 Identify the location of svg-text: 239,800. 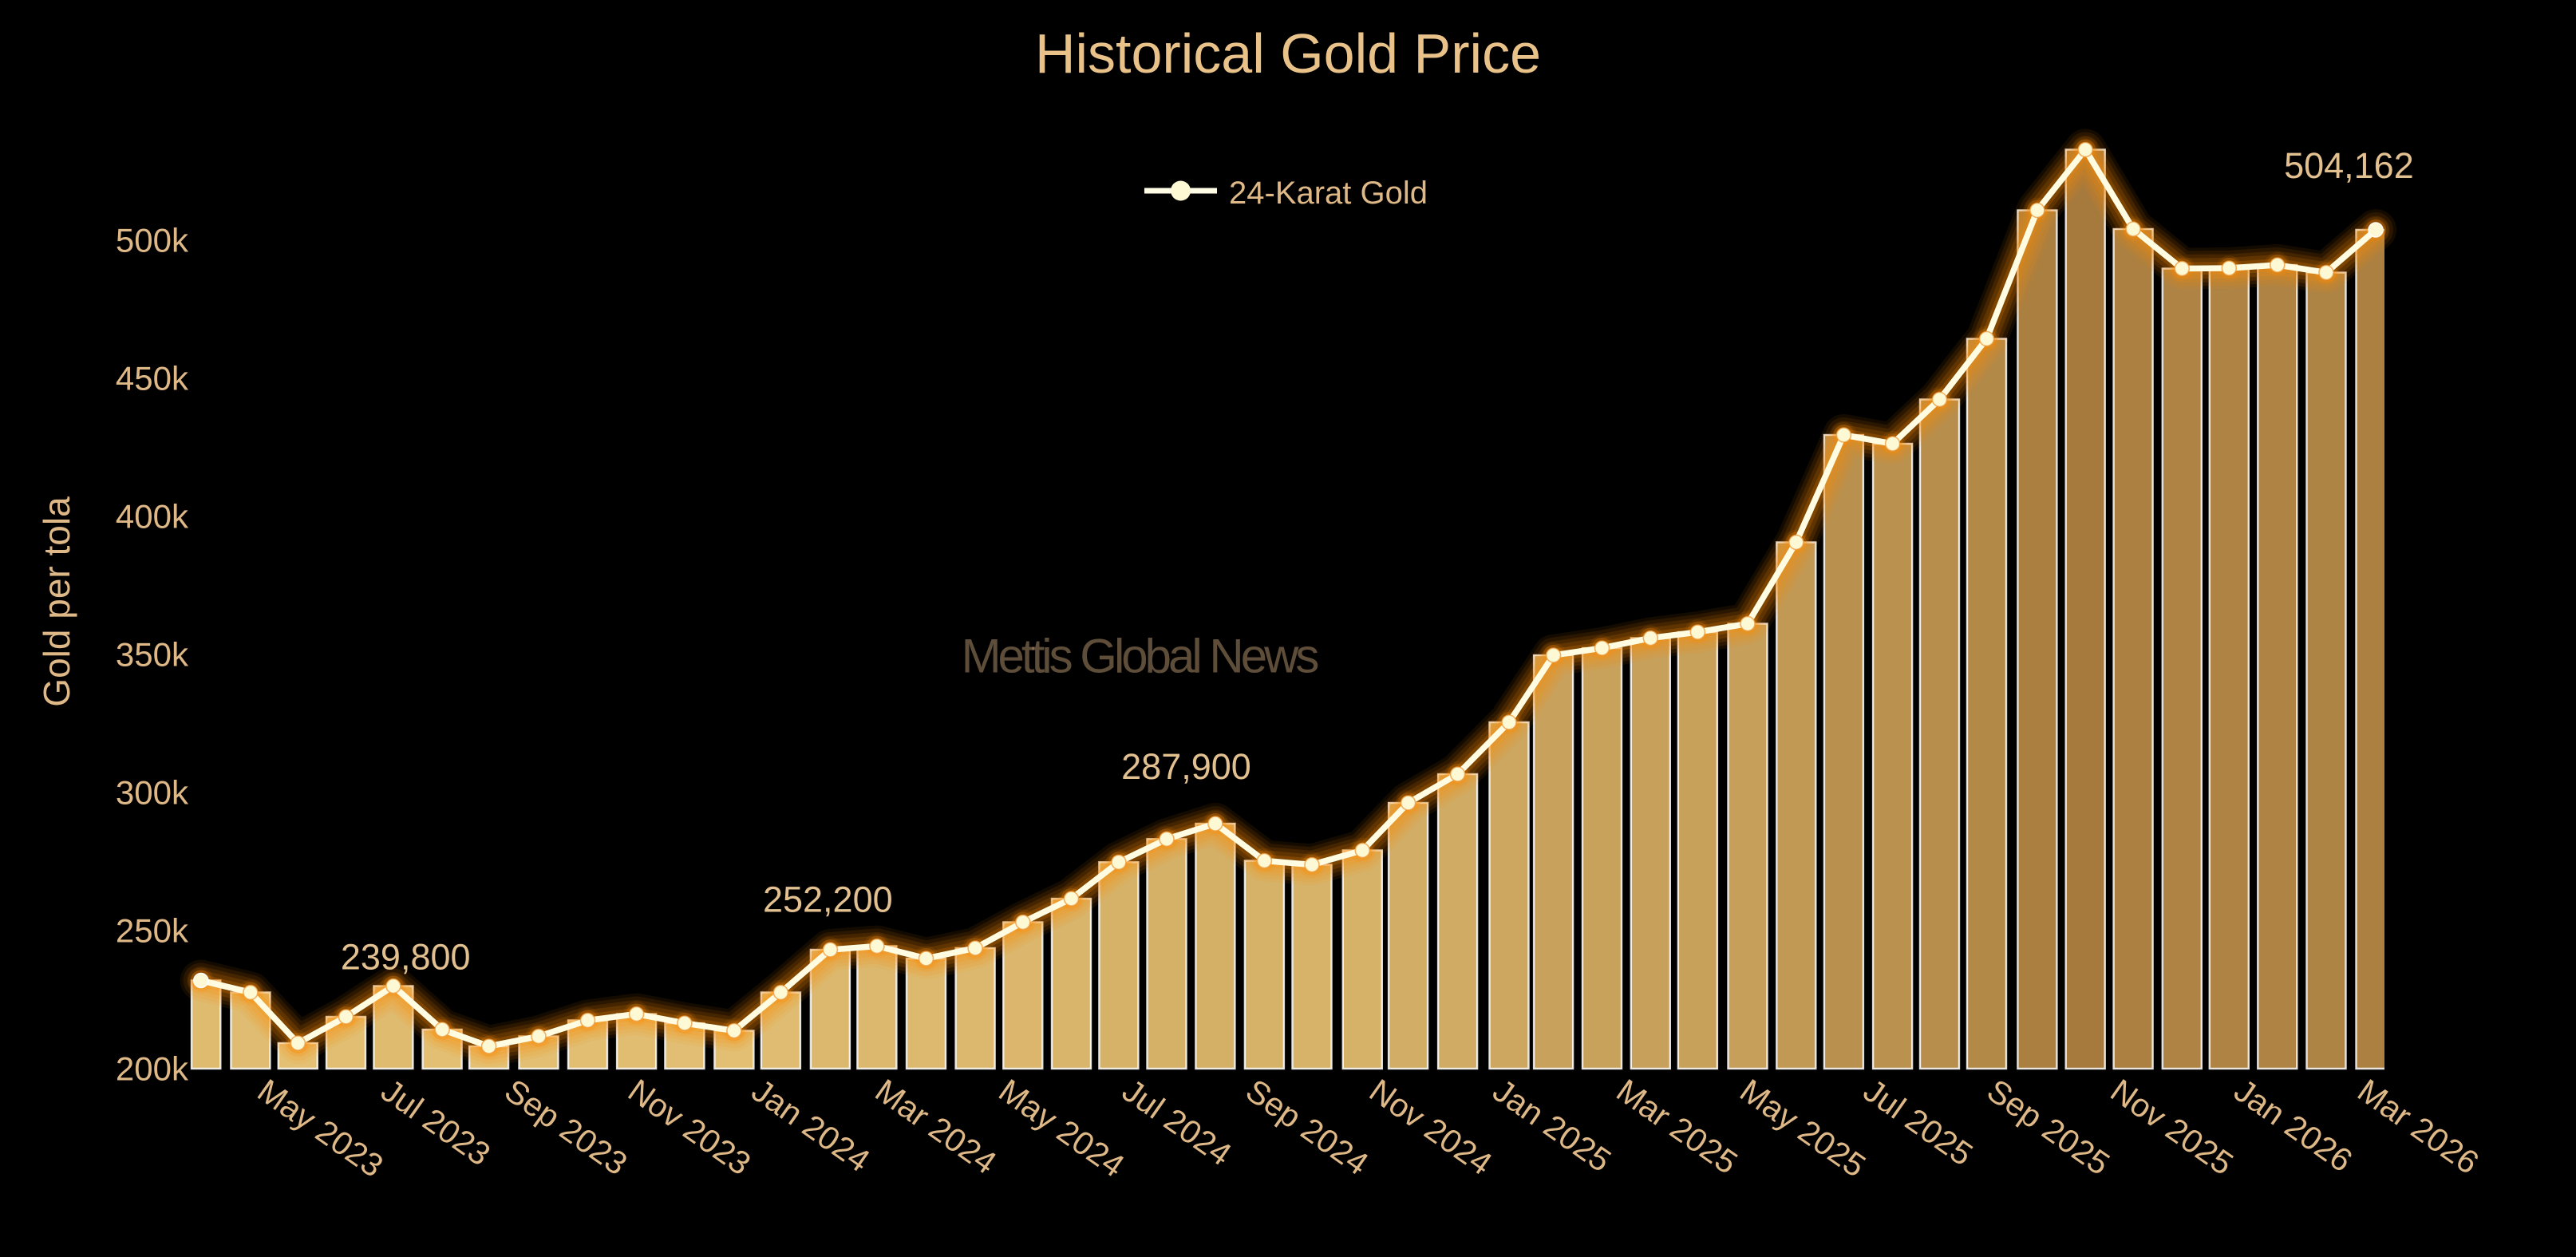
(406, 956).